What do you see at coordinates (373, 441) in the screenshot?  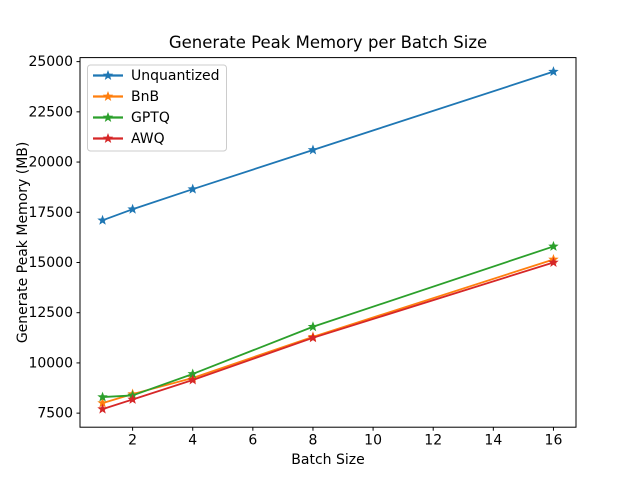 I see `x-tick-label: 10` at bounding box center [373, 441].